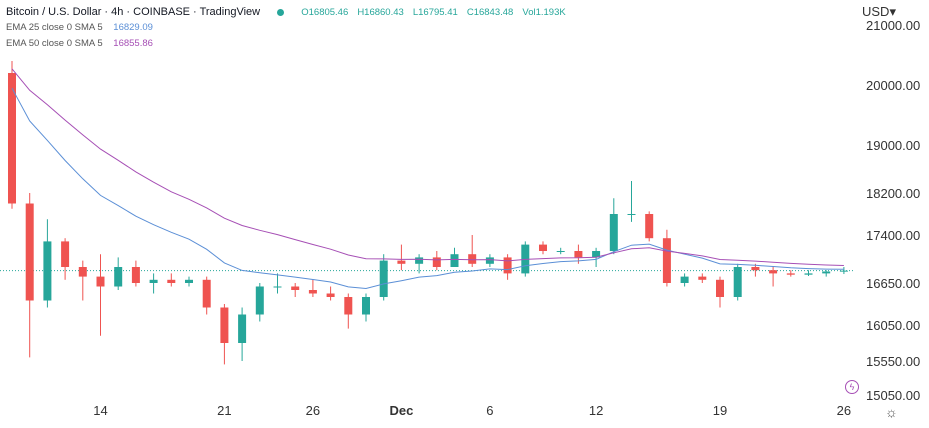 The image size is (929, 428). What do you see at coordinates (893, 25) in the screenshot?
I see `y-tick-label: 21000.00` at bounding box center [893, 25].